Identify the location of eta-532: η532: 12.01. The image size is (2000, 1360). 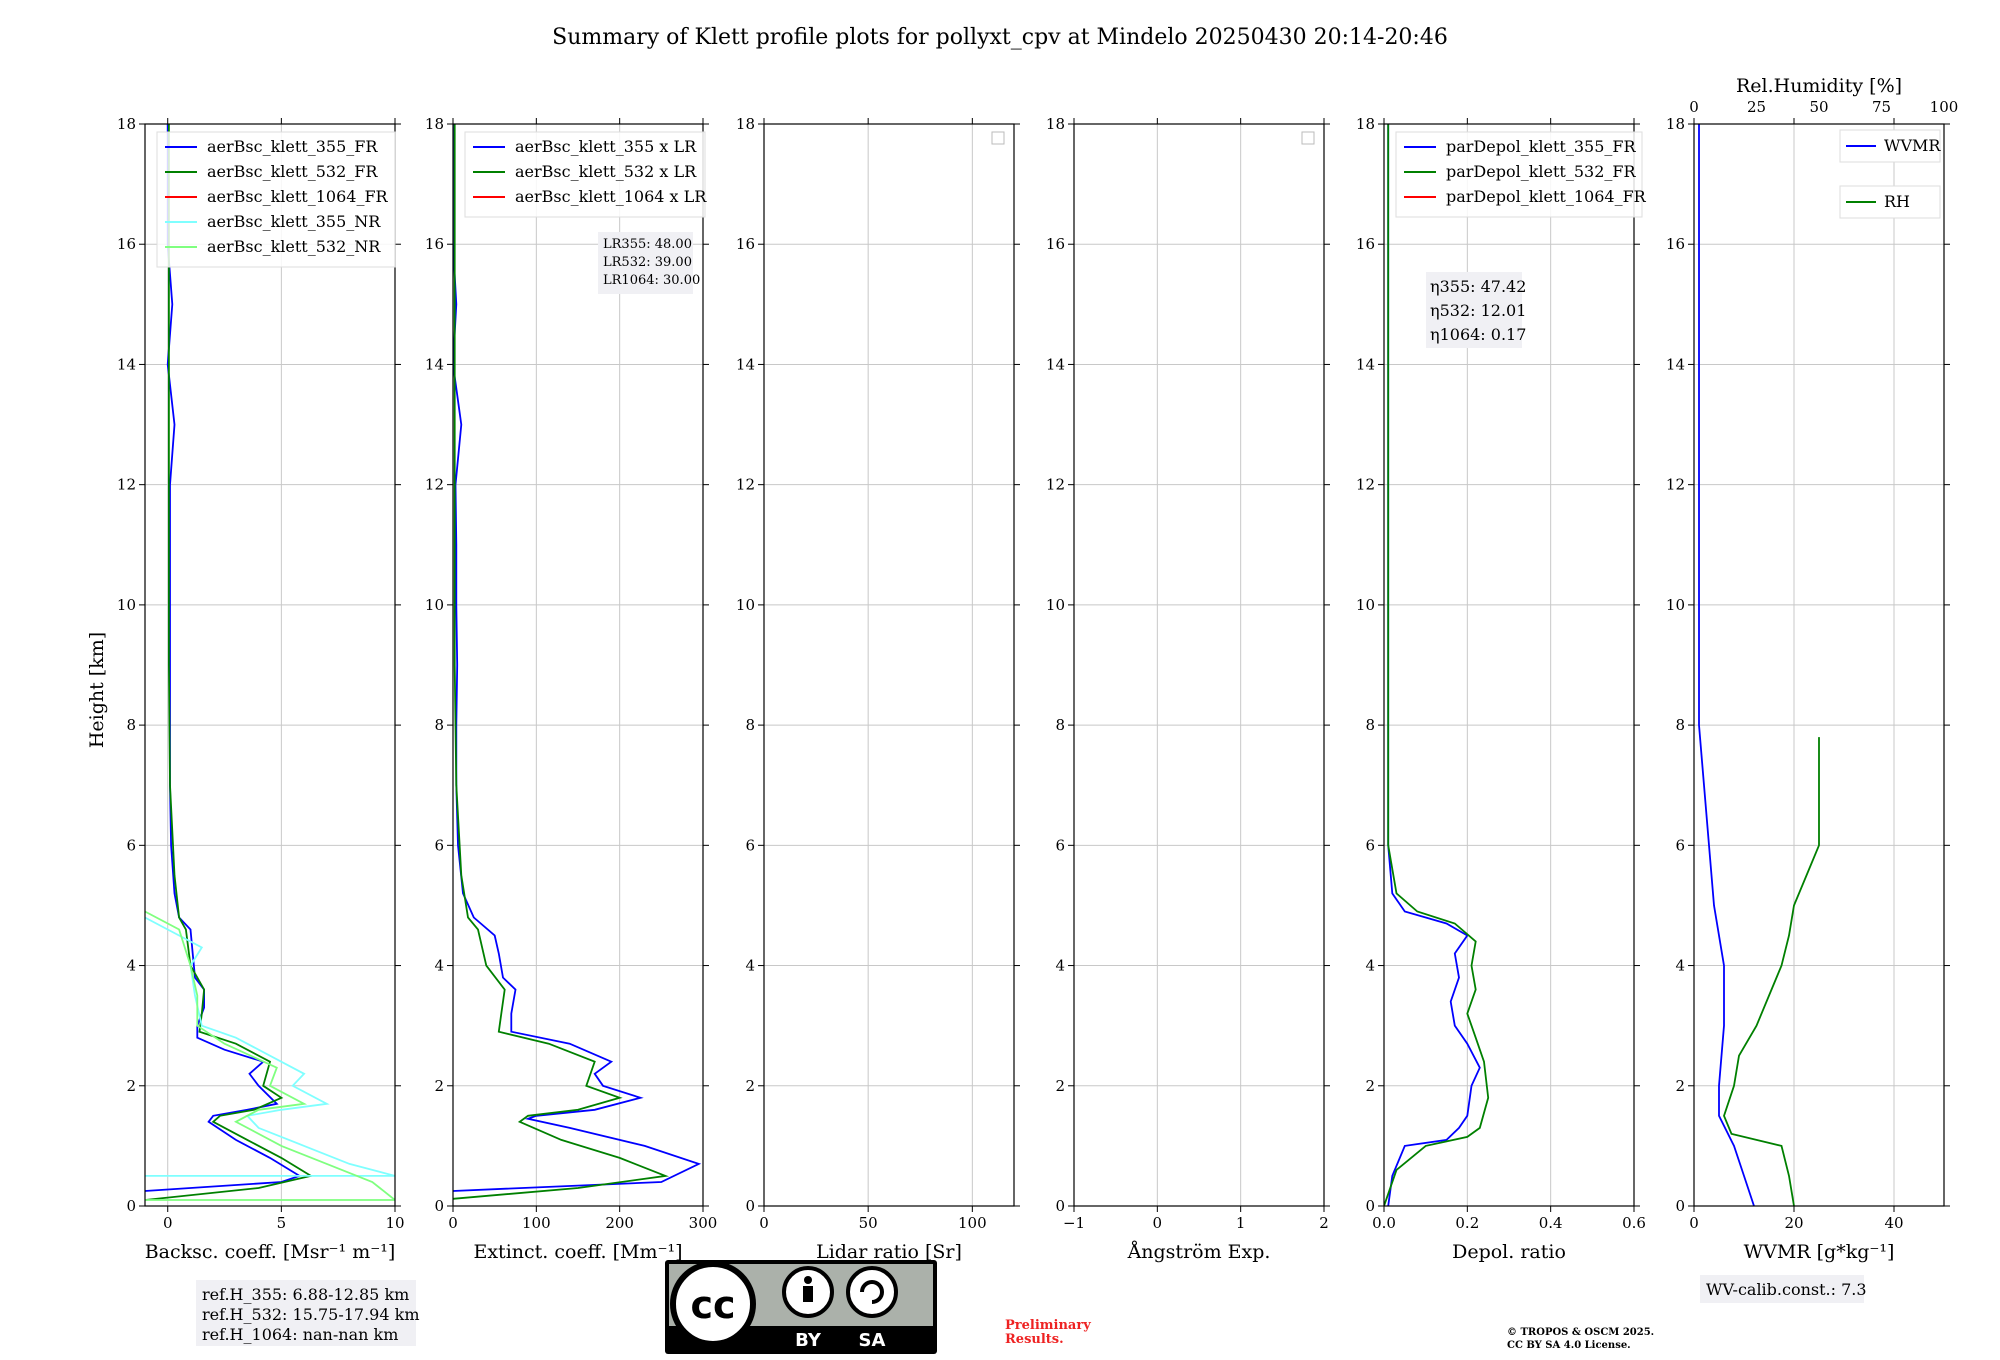
(1478, 310).